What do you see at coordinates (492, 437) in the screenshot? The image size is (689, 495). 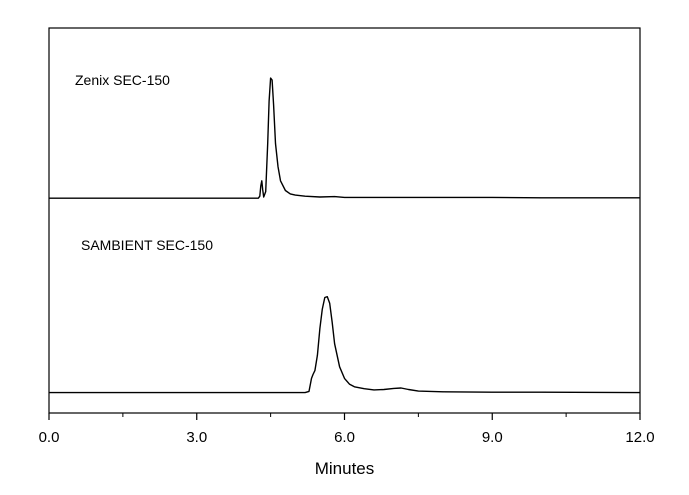 I see `x-tick-label: 9.0` at bounding box center [492, 437].